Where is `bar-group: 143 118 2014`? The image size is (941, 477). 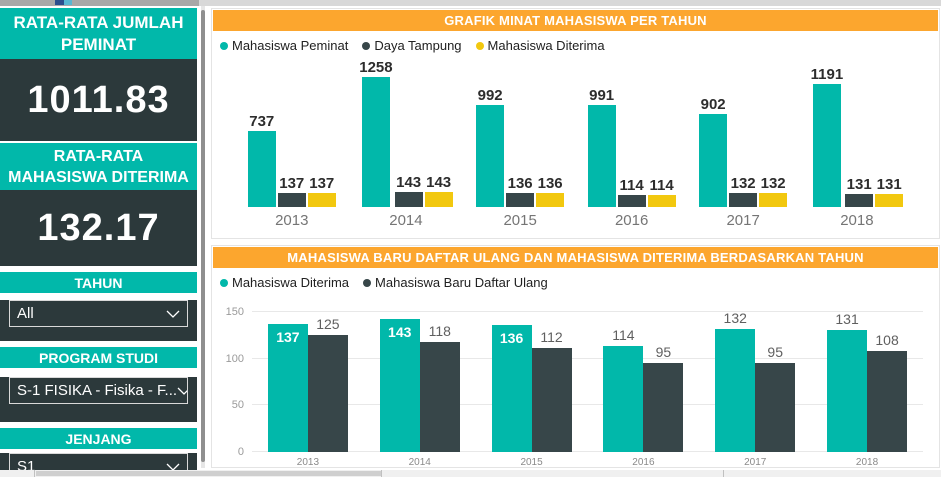
bar-group: 143 118 2014 is located at coordinates (419, 393).